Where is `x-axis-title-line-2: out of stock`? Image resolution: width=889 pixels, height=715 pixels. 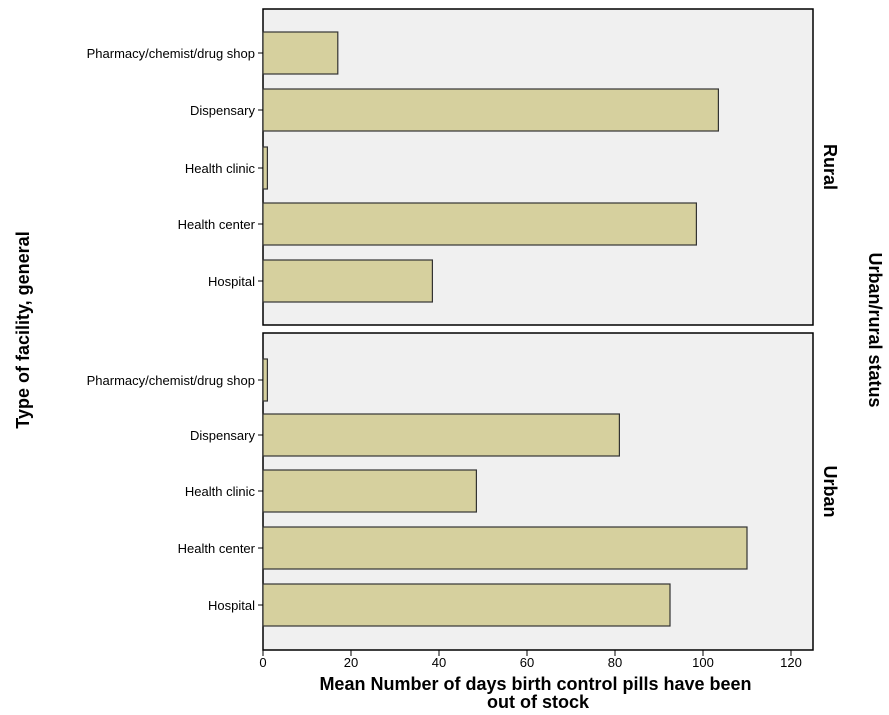
x-axis-title-line-2: out of stock is located at coordinates (538, 702).